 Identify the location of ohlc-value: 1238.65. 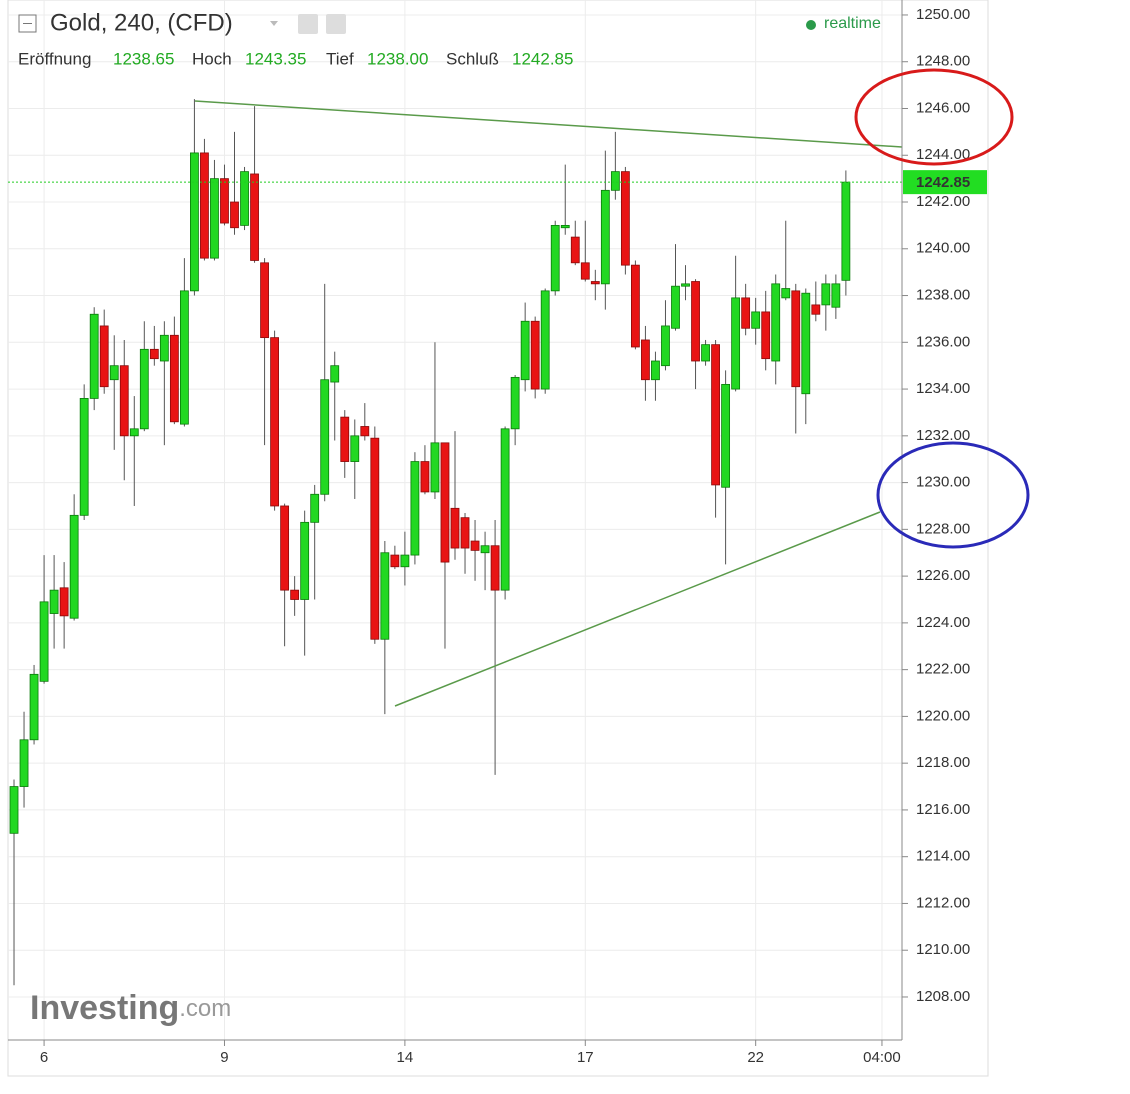
(143, 58).